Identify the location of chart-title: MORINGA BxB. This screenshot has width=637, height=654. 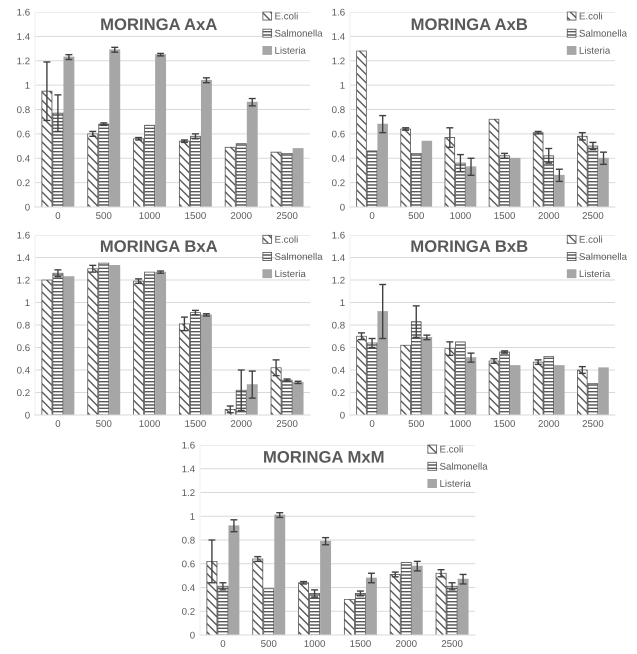
(469, 246).